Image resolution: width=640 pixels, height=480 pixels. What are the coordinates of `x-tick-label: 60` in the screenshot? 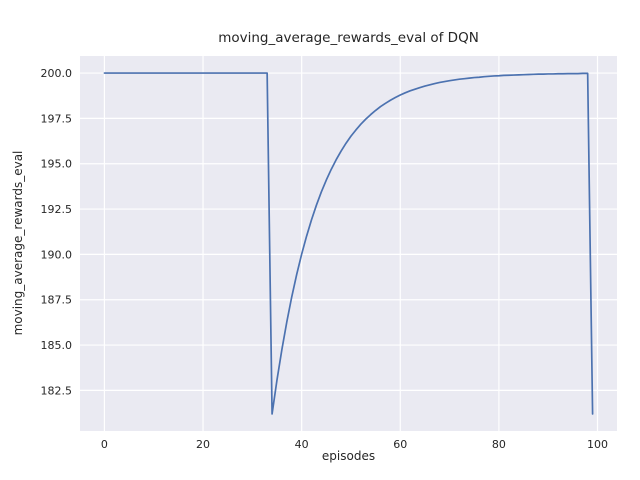 It's located at (400, 444).